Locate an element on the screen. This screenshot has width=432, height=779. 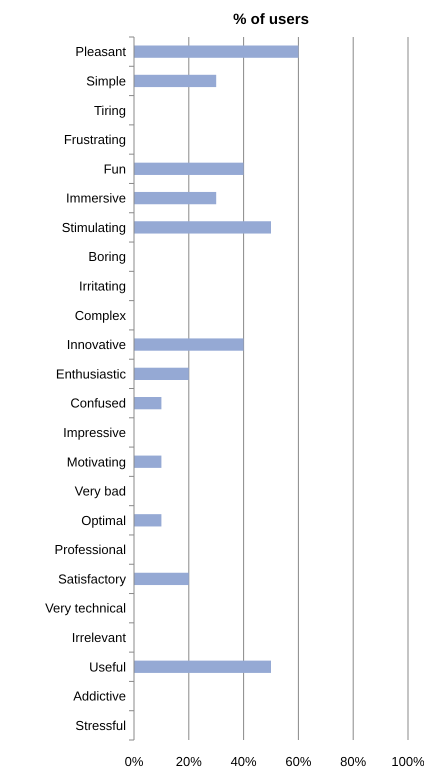
y-tick-label: Tiring is located at coordinates (110, 110).